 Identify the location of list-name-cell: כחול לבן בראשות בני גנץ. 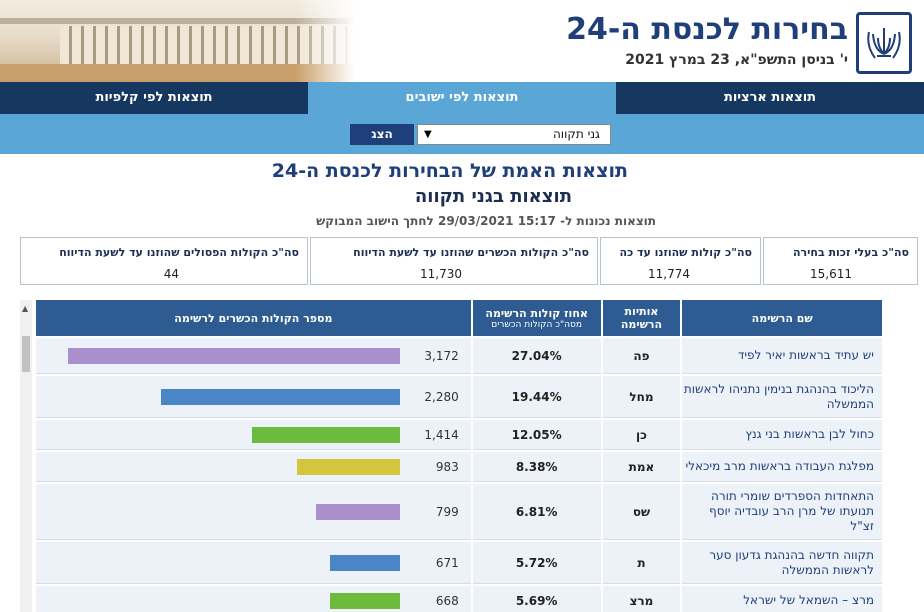
(782, 435).